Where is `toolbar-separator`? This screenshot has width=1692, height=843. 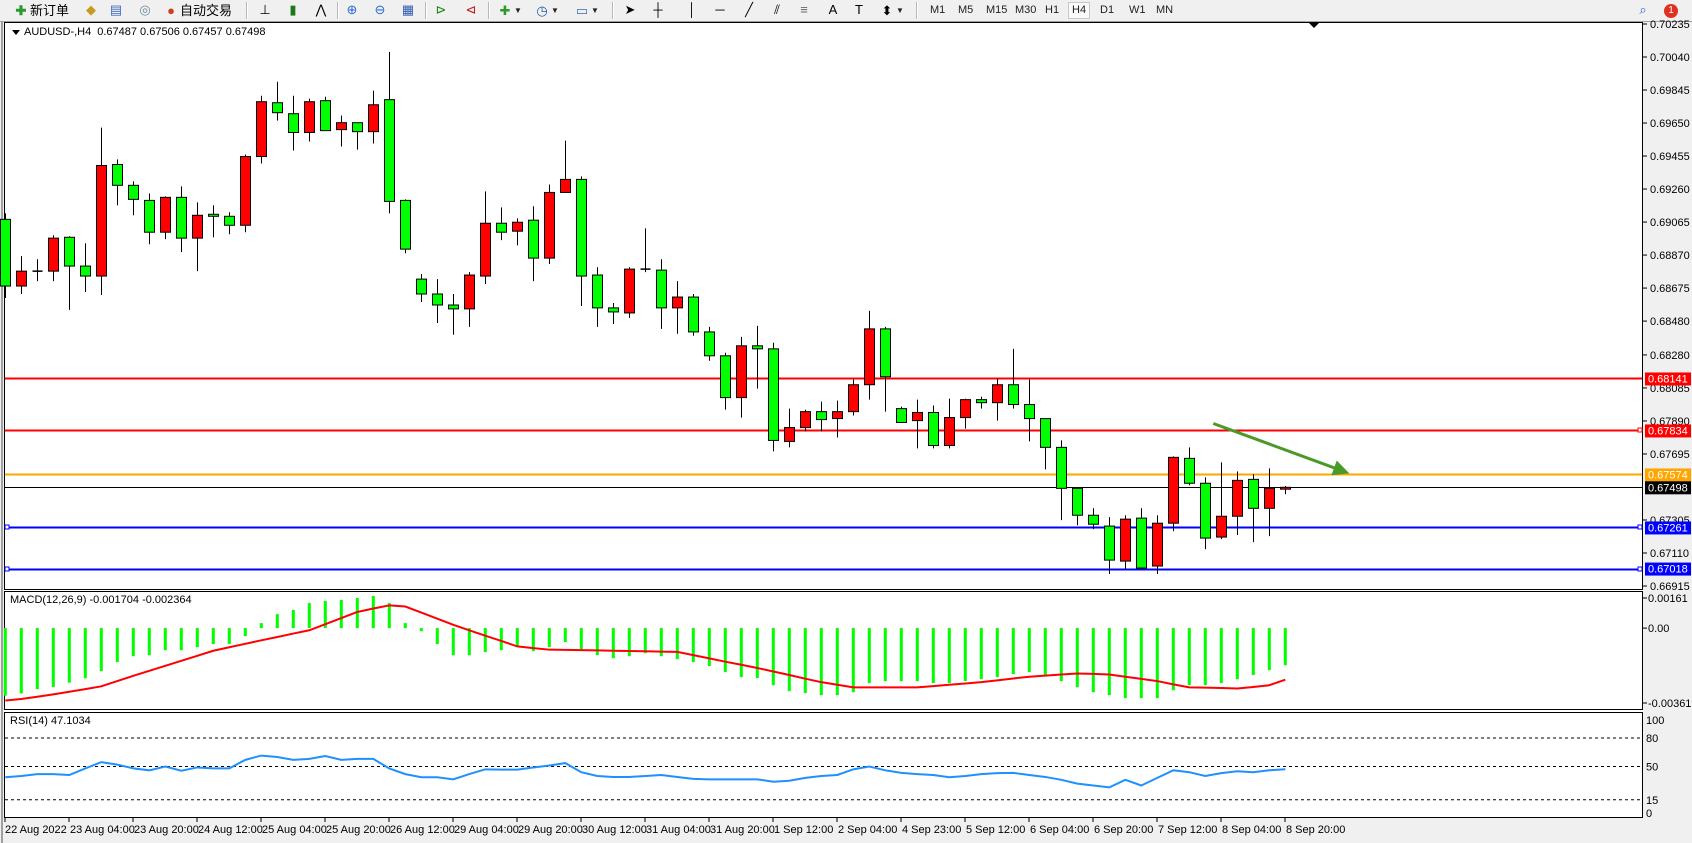 toolbar-separator is located at coordinates (338, 10).